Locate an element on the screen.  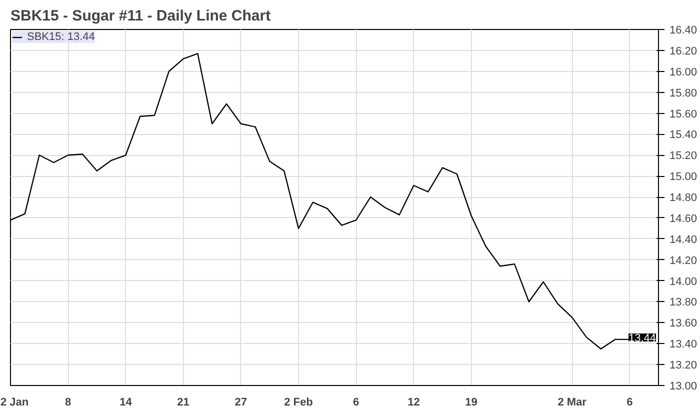
y-tick-label: 15.40 is located at coordinates (684, 135).